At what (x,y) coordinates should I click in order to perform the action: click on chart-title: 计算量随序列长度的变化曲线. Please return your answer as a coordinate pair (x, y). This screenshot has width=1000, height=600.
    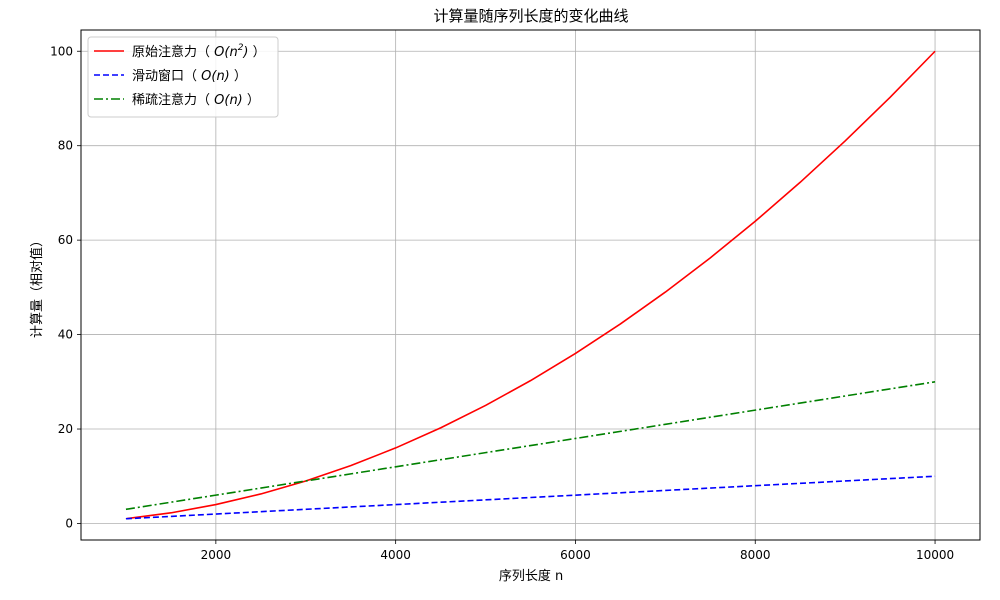
    Looking at the image, I should click on (530, 16).